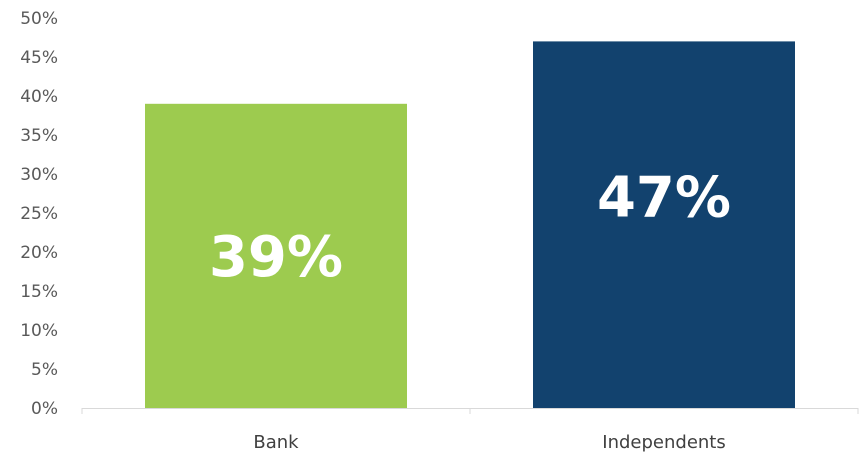 The height and width of the screenshot is (458, 864). Describe the element at coordinates (44, 370) in the screenshot. I see `y-tick-label: 5%` at that location.